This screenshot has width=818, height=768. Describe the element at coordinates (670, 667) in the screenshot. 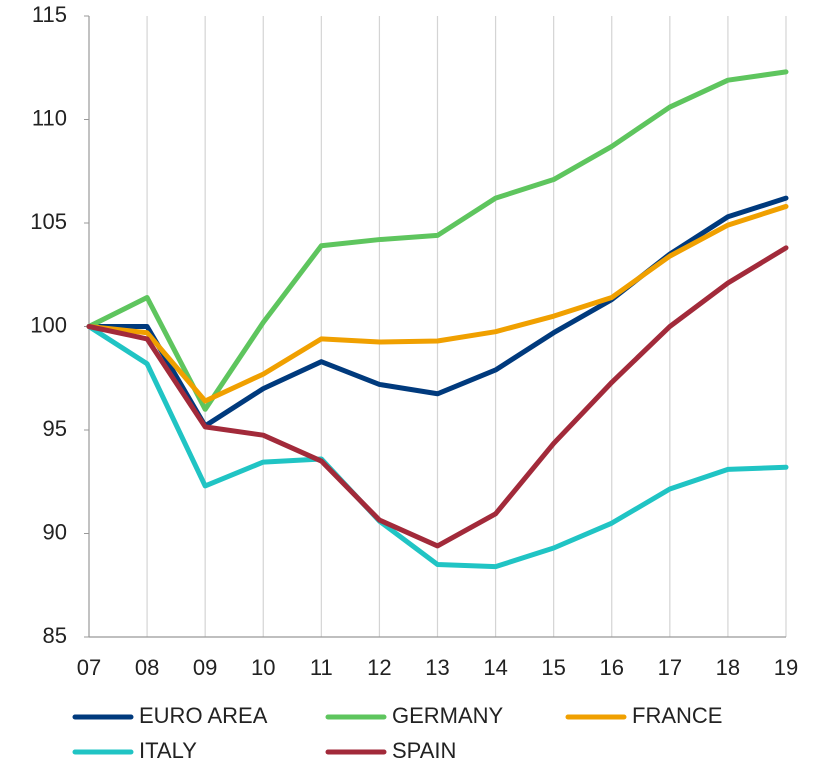

I see `x-tick-label: 17` at that location.